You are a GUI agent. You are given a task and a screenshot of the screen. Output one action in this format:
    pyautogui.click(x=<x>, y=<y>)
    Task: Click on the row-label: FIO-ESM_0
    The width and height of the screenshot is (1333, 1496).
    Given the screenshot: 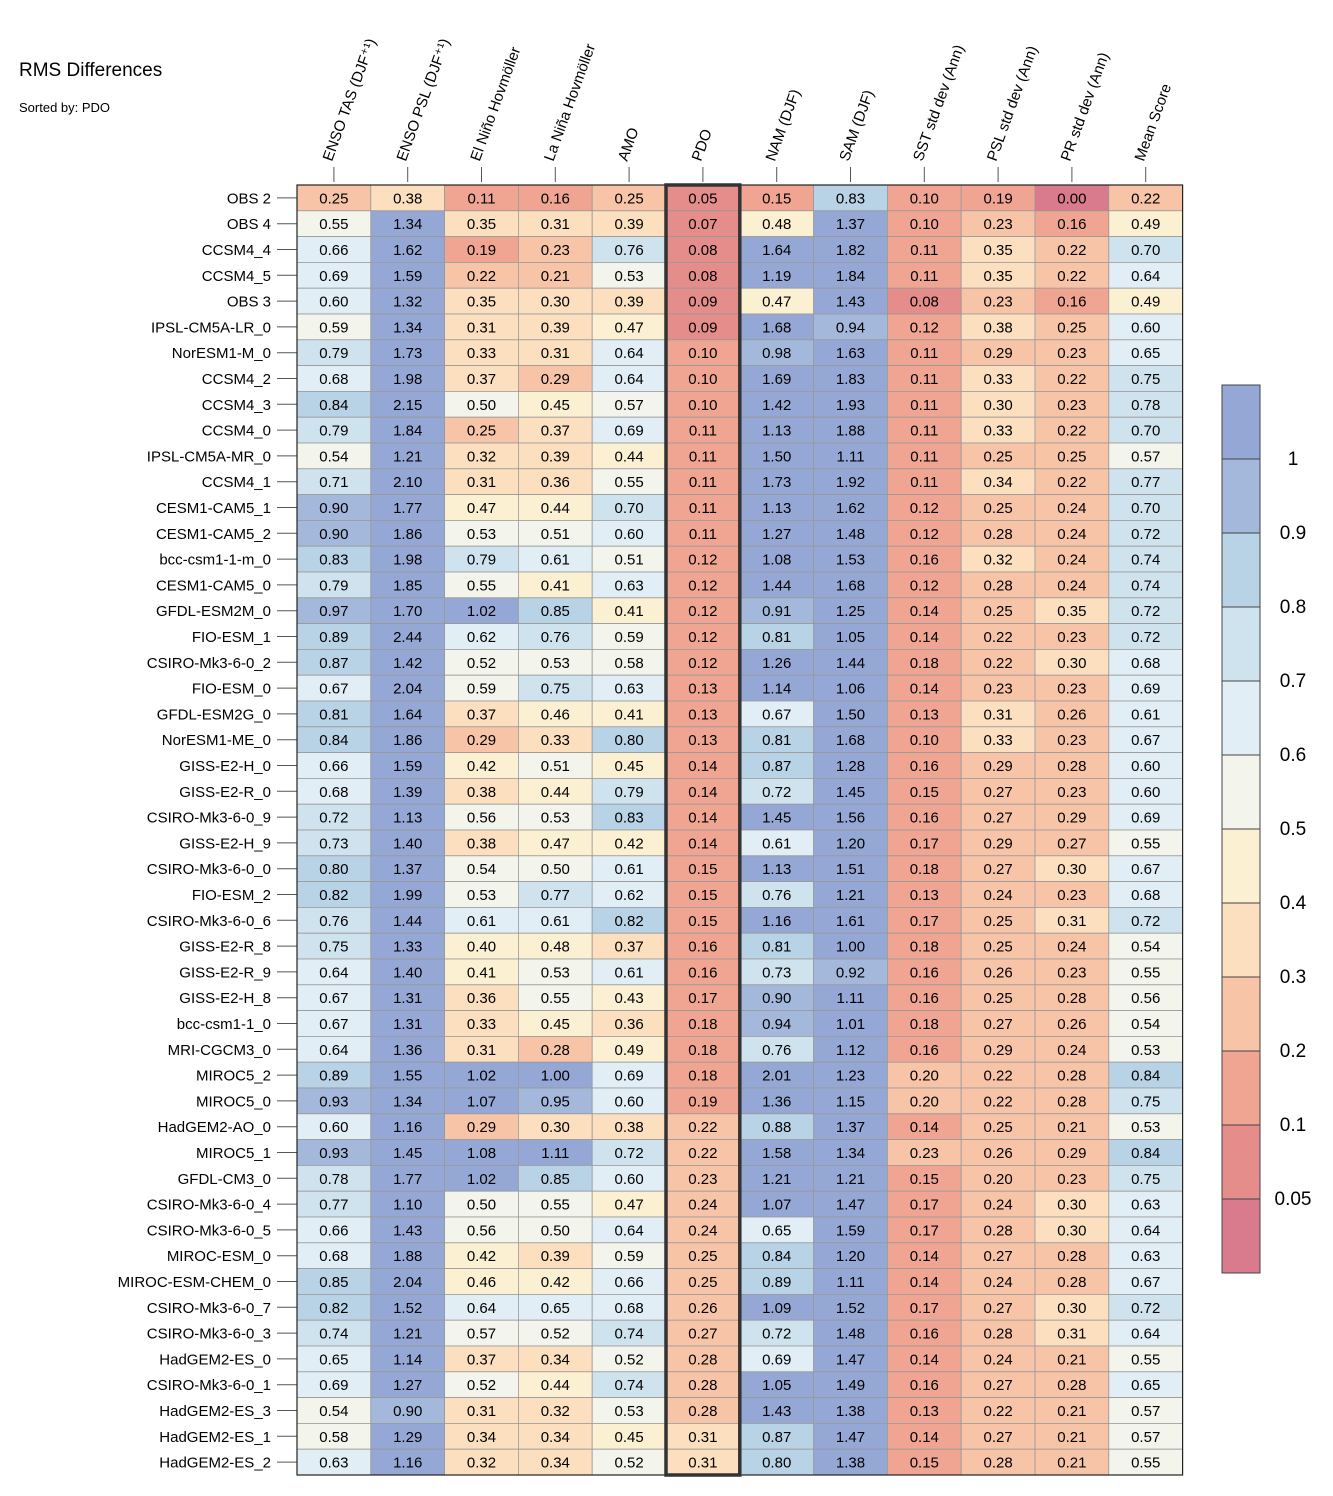 What is the action you would take?
    pyautogui.click(x=231, y=689)
    